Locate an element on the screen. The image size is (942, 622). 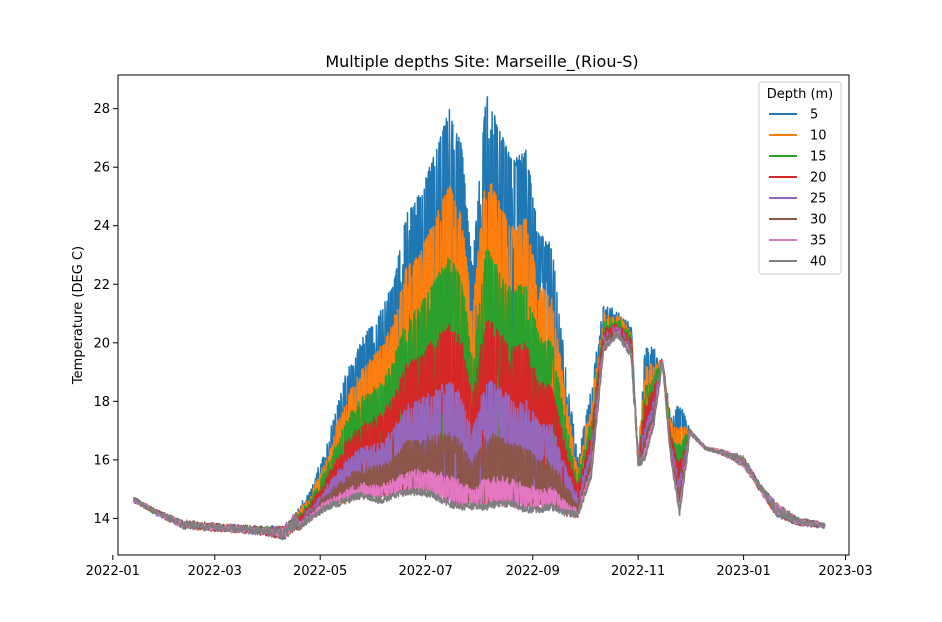
legend-label-35: 35 is located at coordinates (818, 241).